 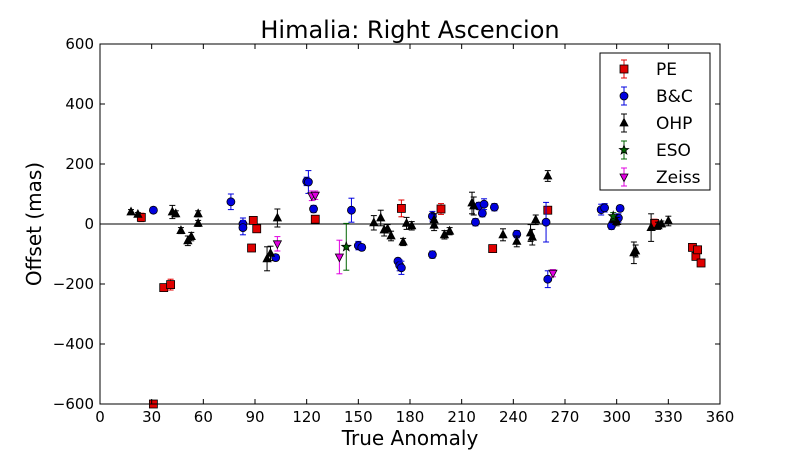 What do you see at coordinates (79, 164) in the screenshot?
I see `y-tick-label: 200` at bounding box center [79, 164].